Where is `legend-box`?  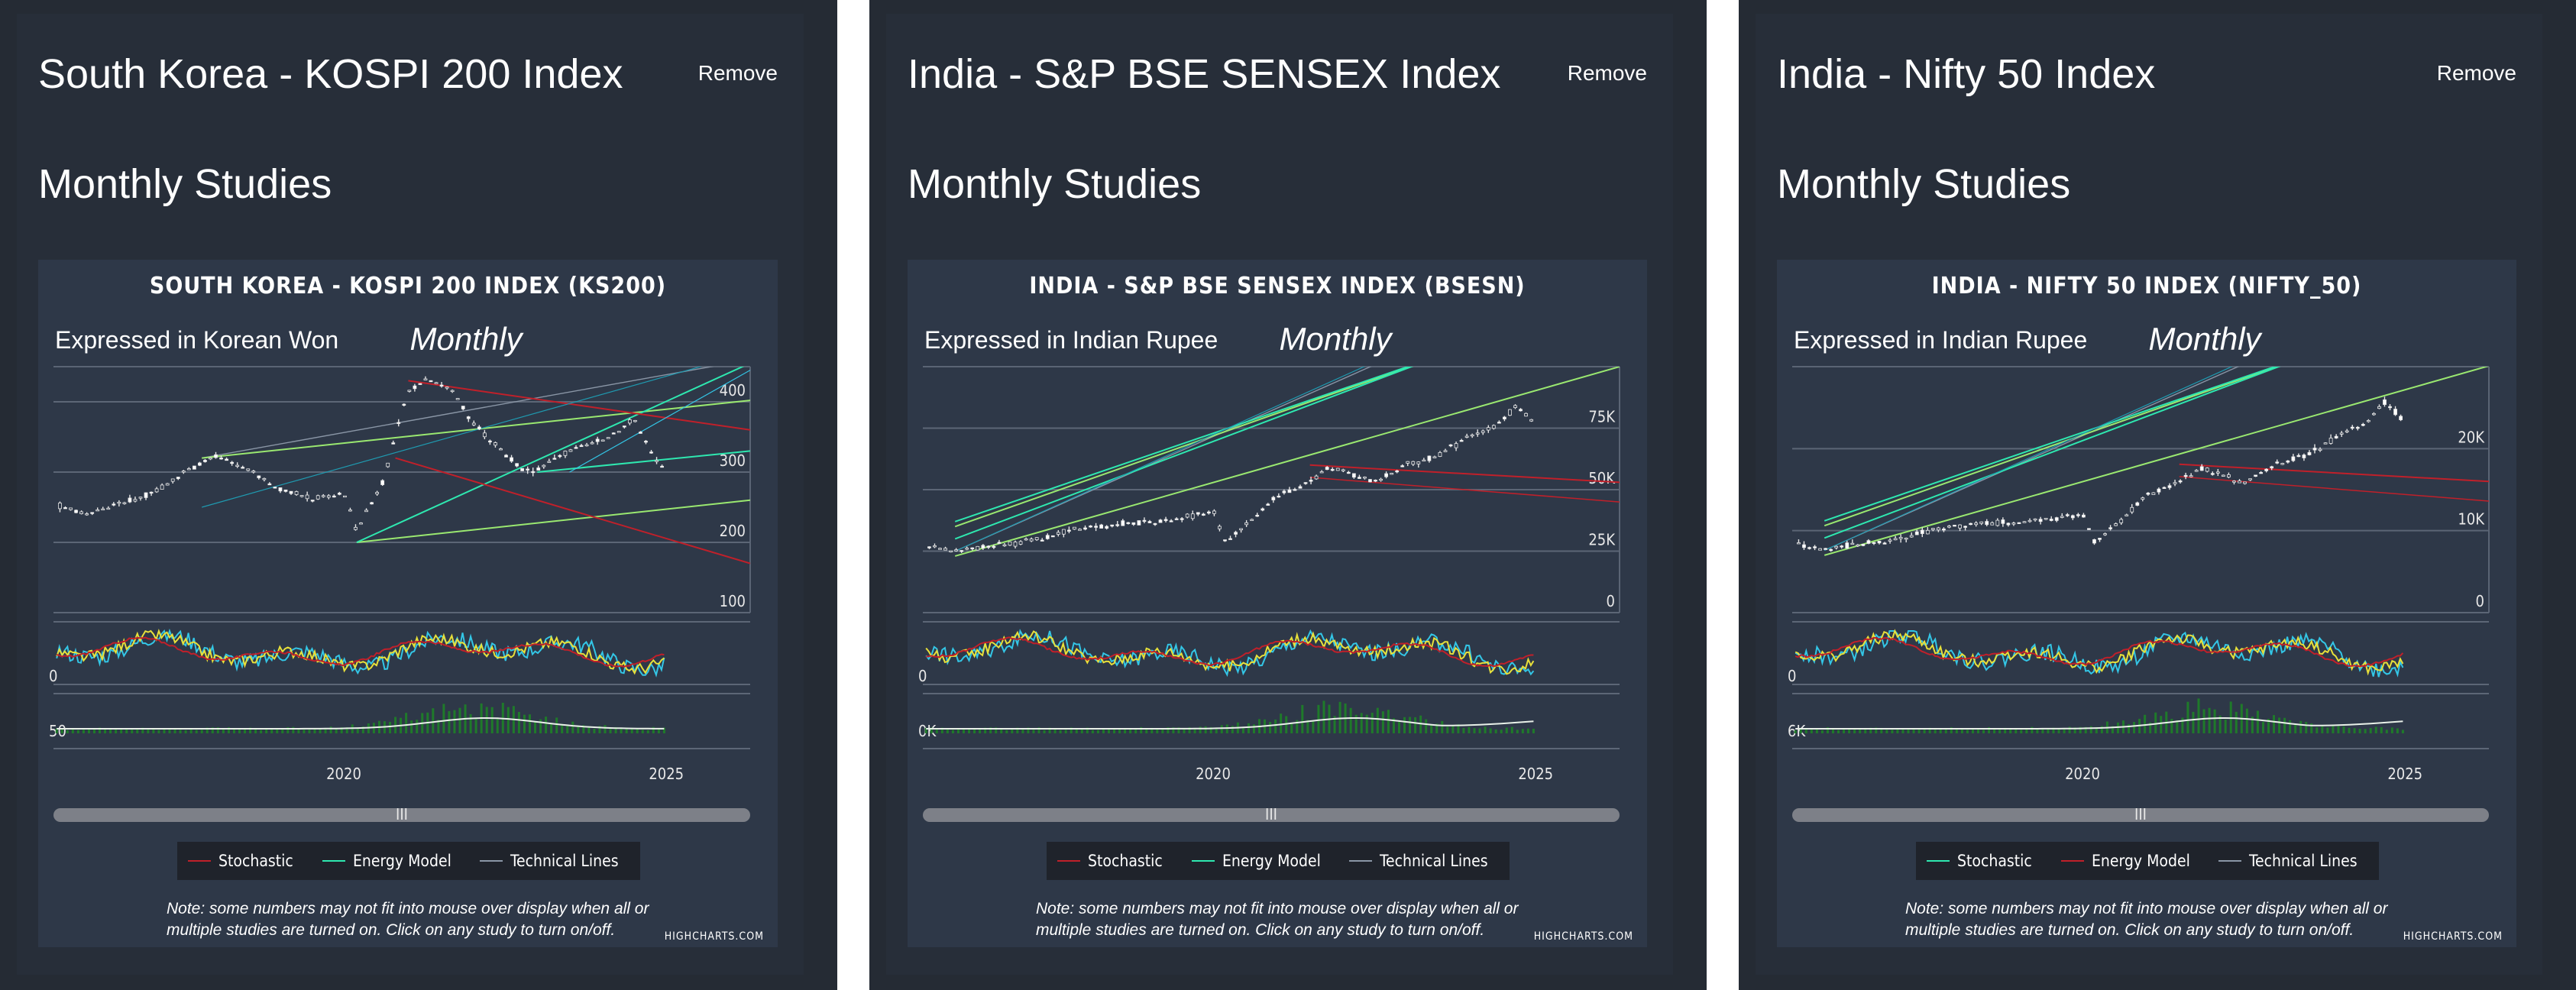
legend-box is located at coordinates (408, 861).